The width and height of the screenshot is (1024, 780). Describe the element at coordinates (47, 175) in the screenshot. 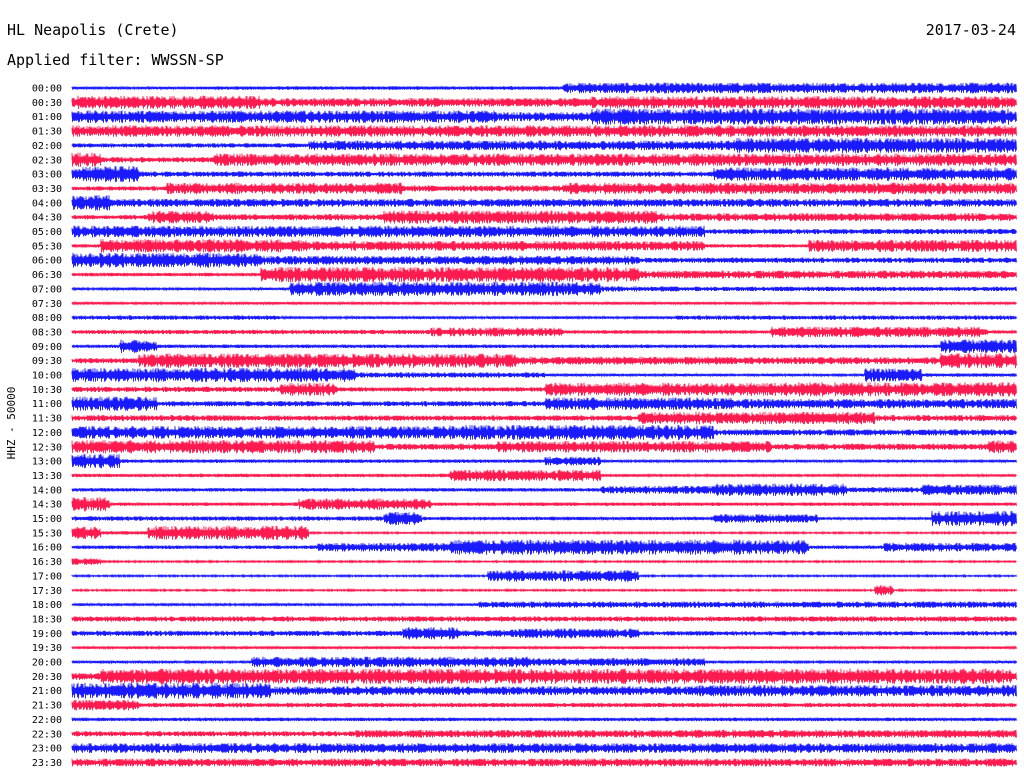

I see `time-label: 03:00` at that location.